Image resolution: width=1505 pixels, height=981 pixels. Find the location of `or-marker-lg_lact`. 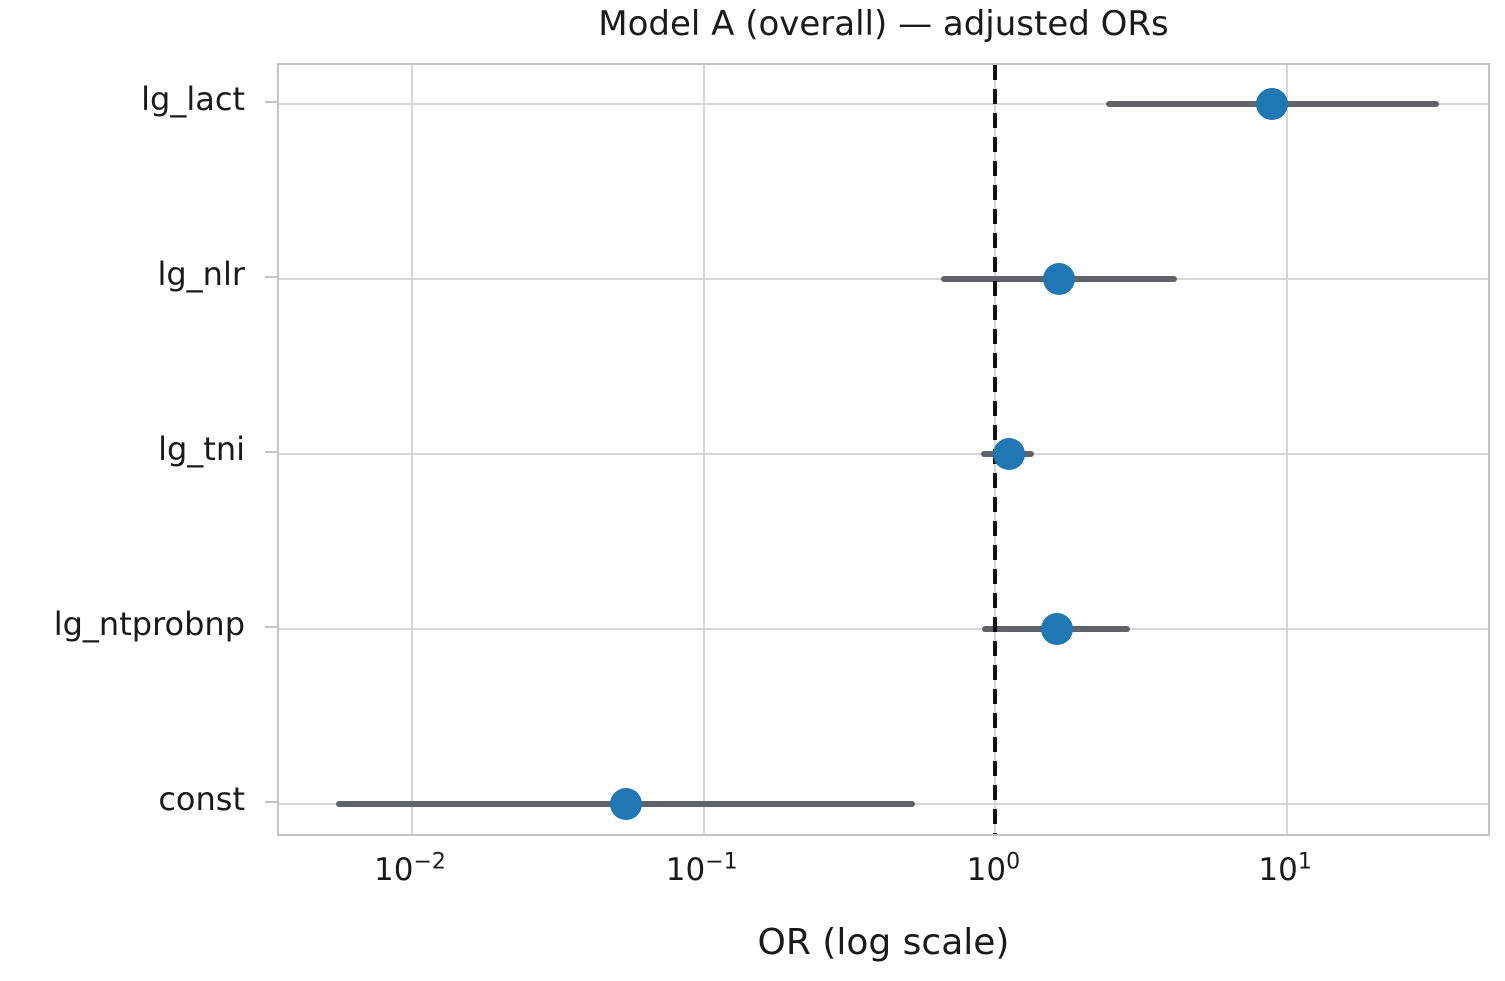

or-marker-lg_lact is located at coordinates (1272, 103).